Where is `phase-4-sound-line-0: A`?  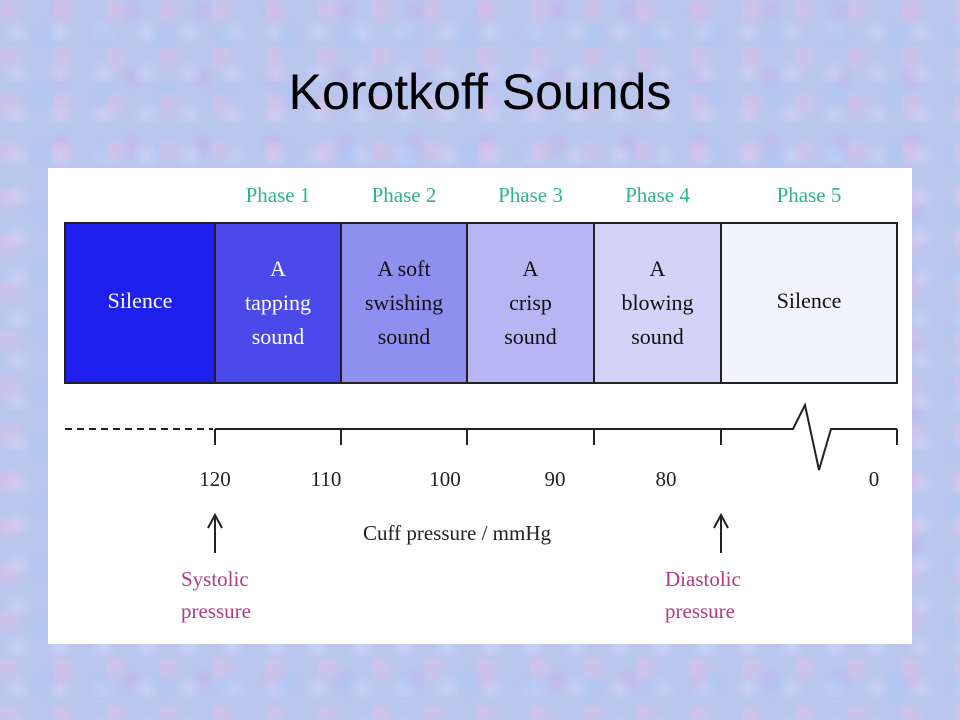 phase-4-sound-line-0: A is located at coordinates (658, 268).